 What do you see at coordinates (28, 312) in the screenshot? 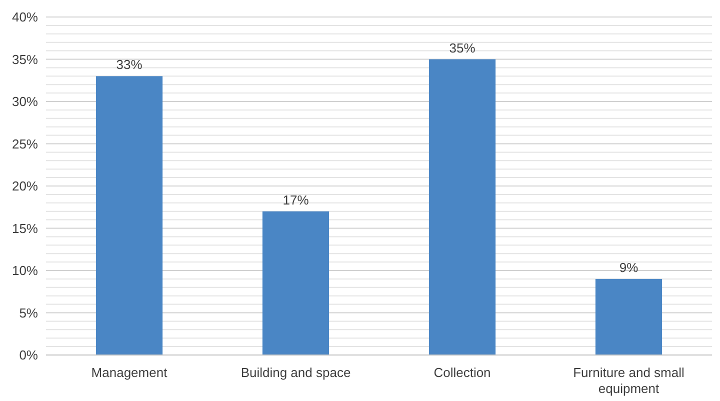
I see `y-tick-label: 5%` at bounding box center [28, 312].